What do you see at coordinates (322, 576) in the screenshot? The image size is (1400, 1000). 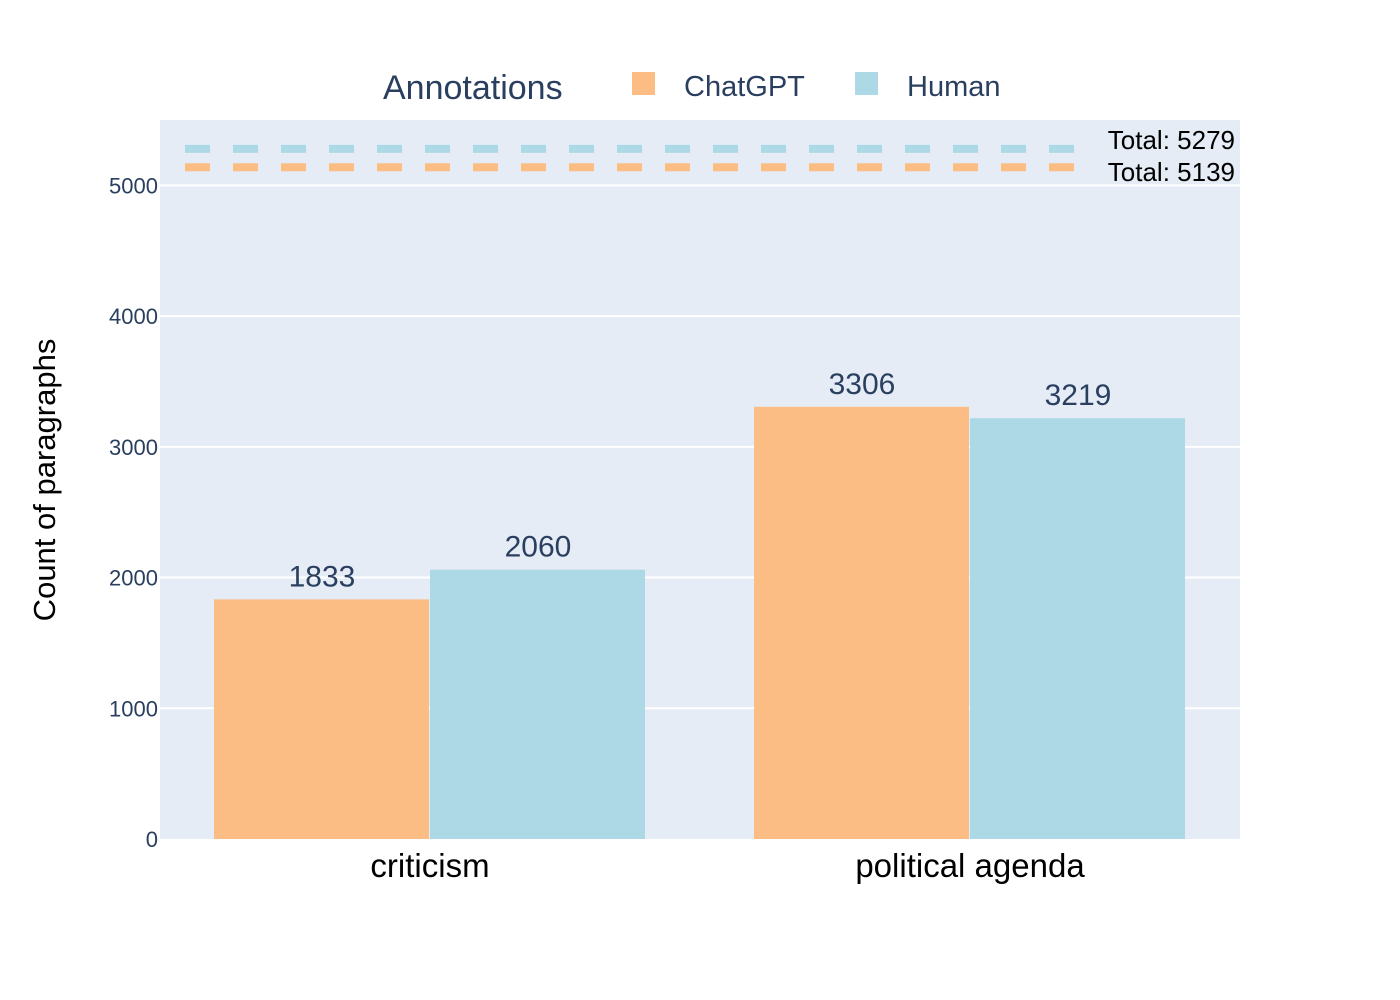 I see `bar-value-label: 1833` at bounding box center [322, 576].